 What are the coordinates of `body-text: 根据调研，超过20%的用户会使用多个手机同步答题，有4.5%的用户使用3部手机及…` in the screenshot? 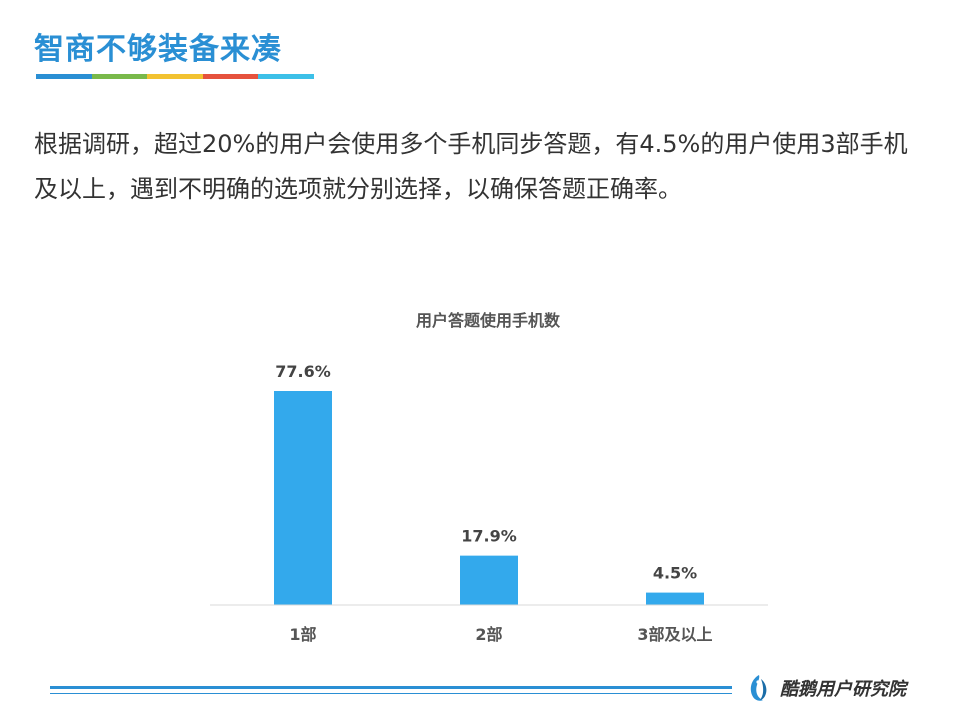 It's located at (471, 166).